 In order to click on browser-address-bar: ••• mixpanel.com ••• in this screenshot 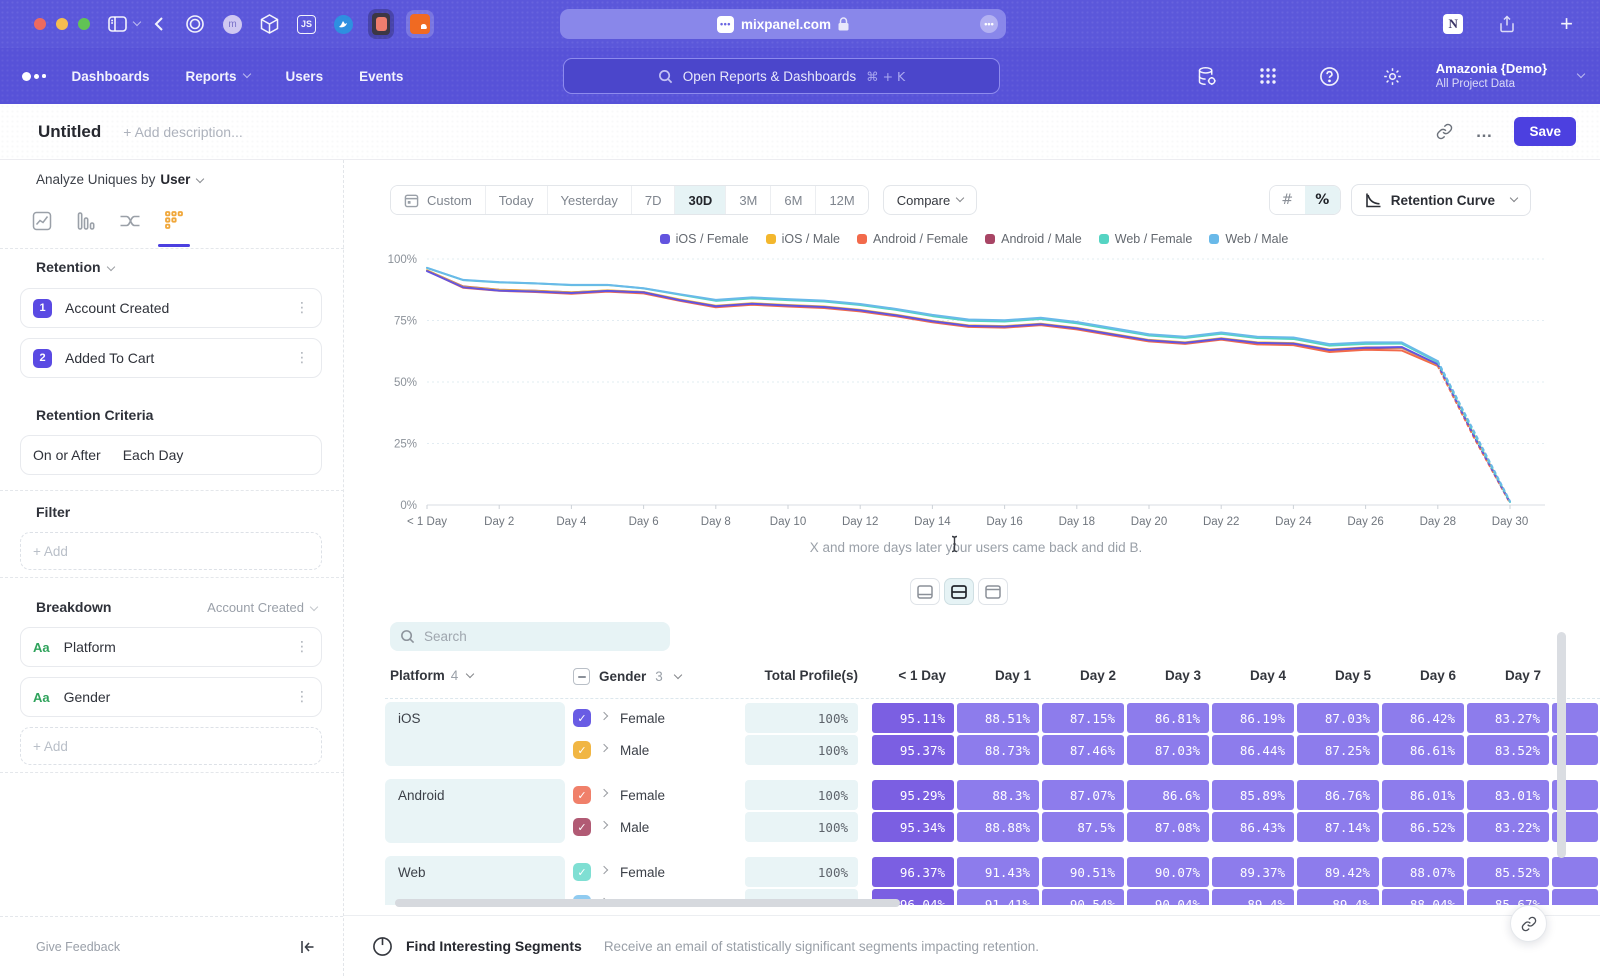, I will do `click(783, 24)`.